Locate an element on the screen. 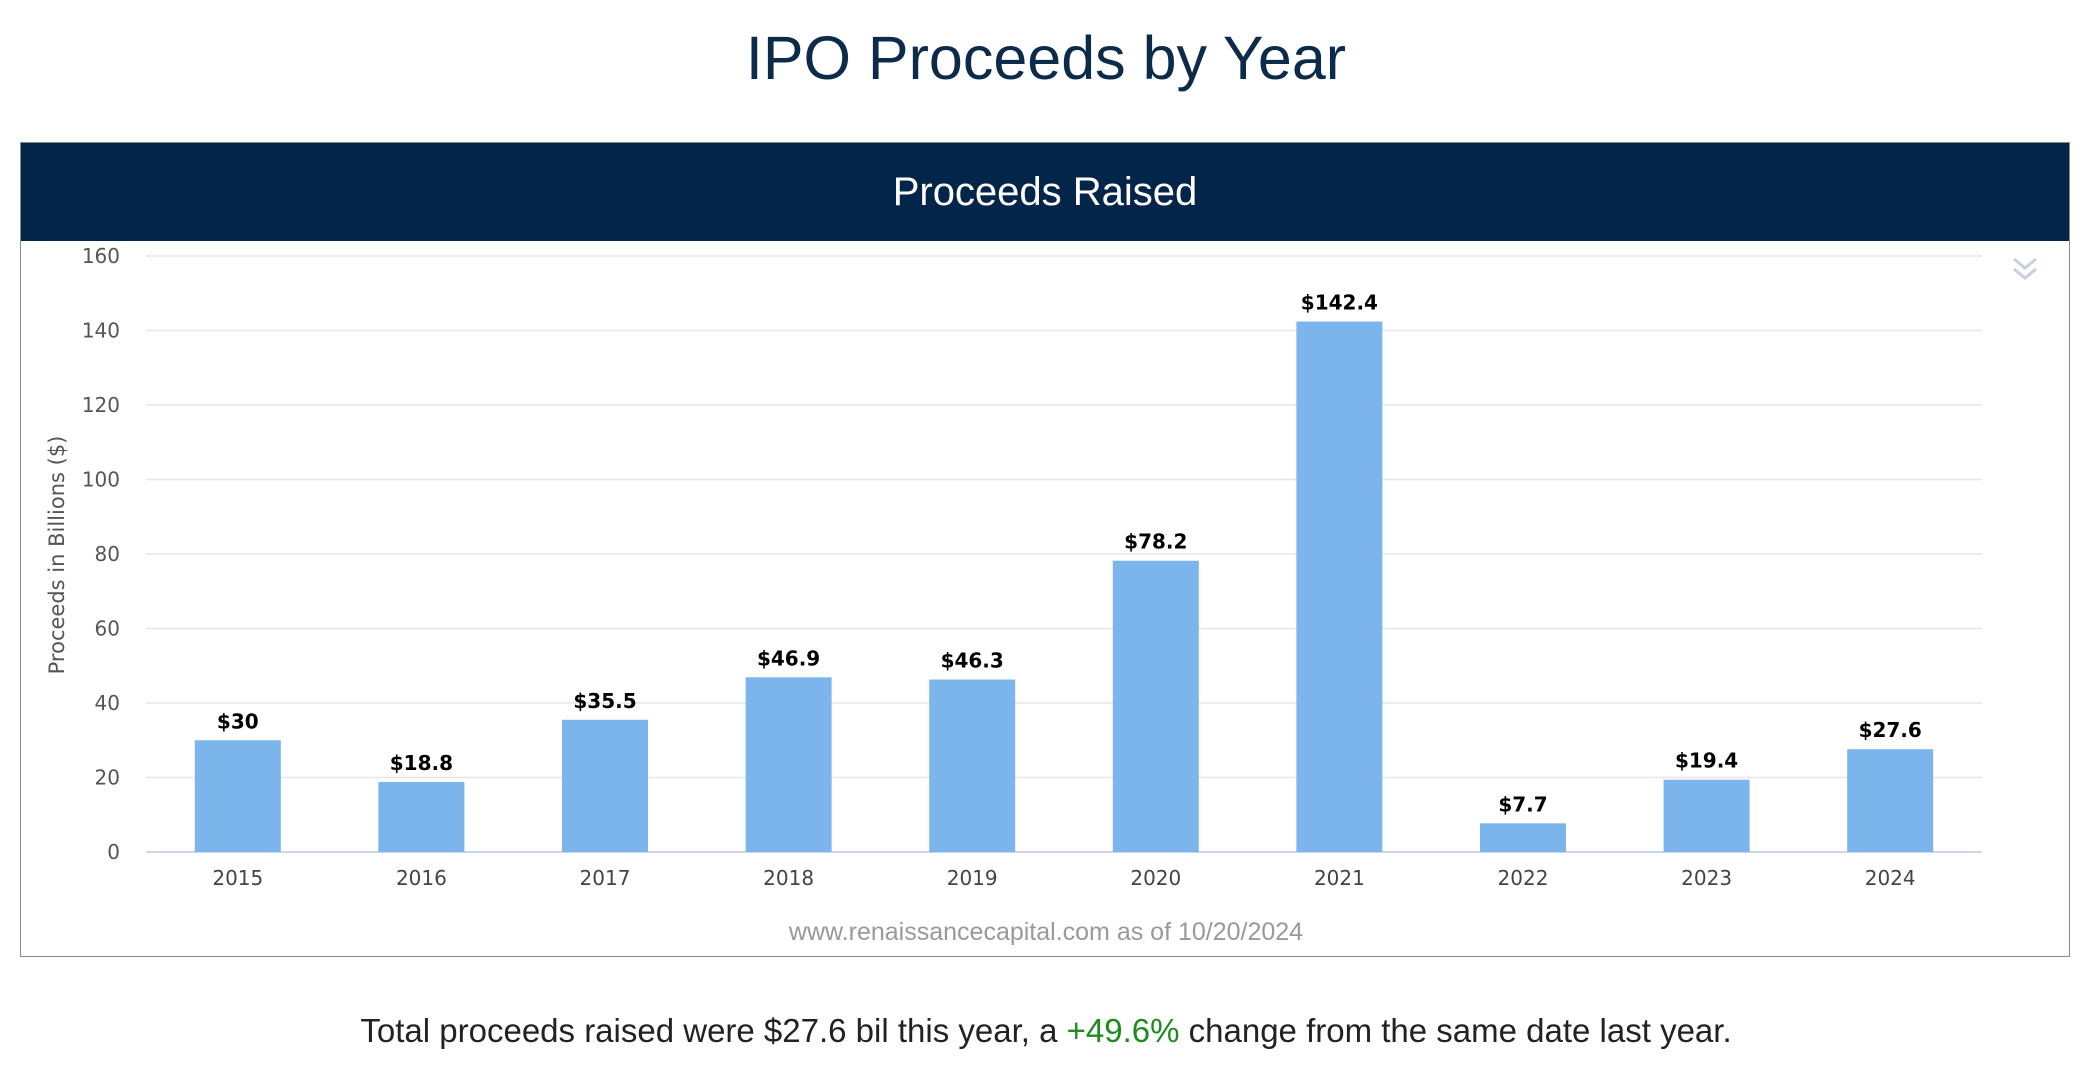 The image size is (2092, 1078). data-label: $46.9 is located at coordinates (788, 658).